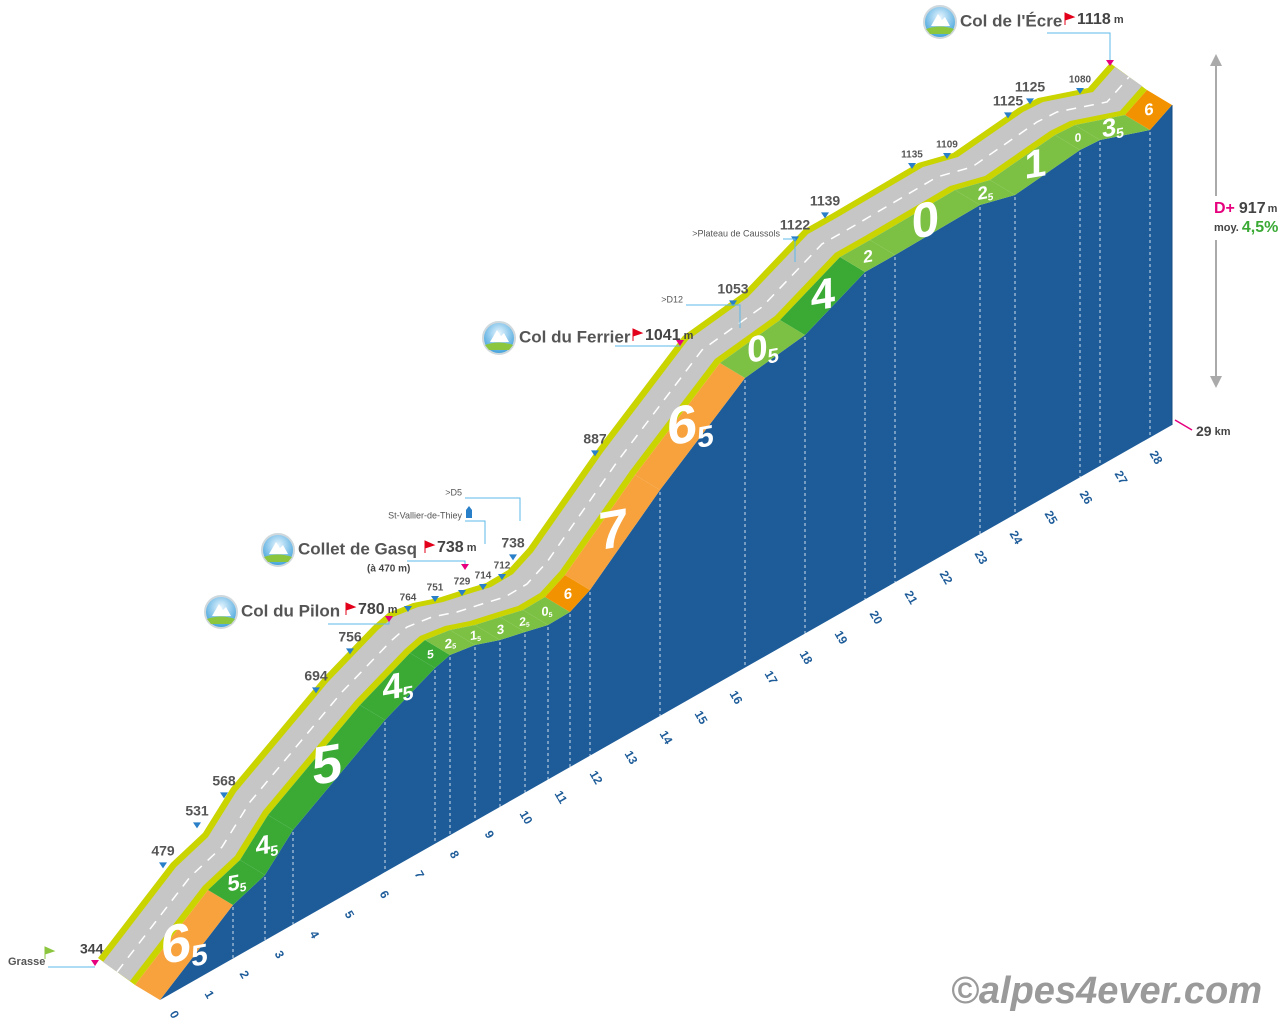  Describe the element at coordinates (95, 963) in the screenshot. I see `start-pointer` at that location.